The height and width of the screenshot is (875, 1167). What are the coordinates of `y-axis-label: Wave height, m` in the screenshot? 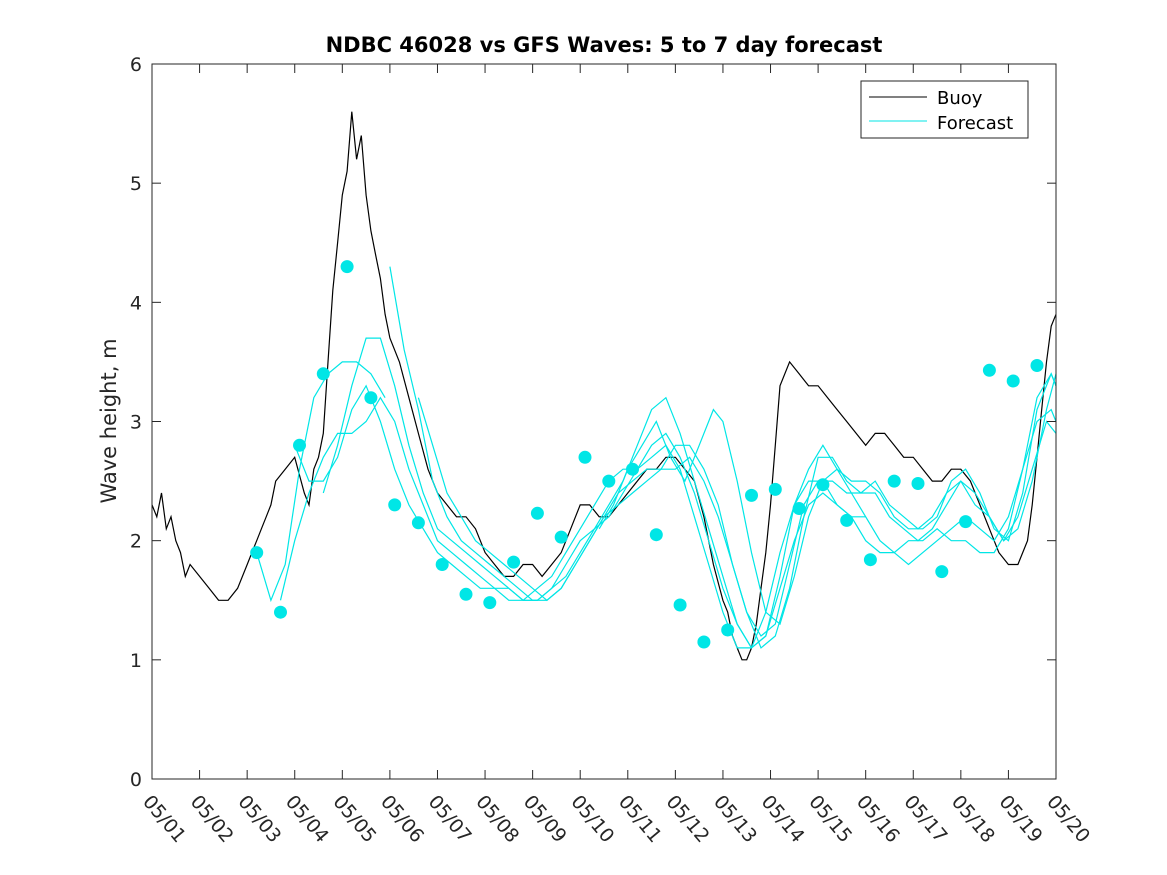 It's located at (109, 420).